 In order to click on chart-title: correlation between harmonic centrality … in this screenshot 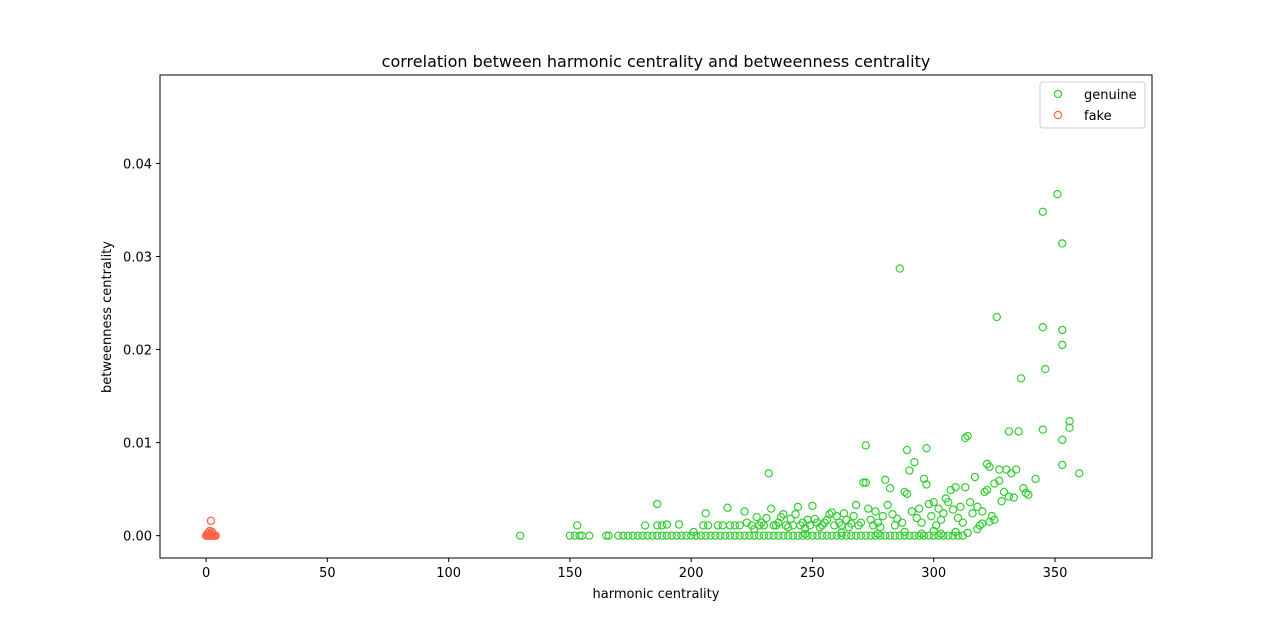, I will do `click(656, 61)`.